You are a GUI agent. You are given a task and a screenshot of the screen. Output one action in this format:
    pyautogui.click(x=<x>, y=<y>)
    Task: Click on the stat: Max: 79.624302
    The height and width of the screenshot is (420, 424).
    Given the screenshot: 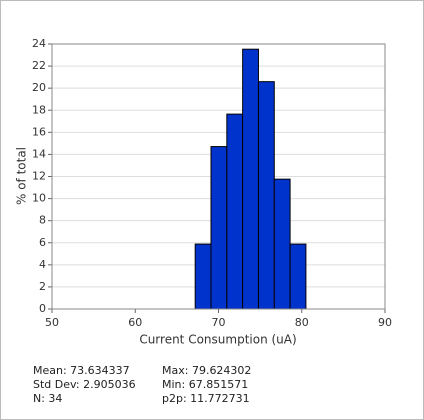 What is the action you would take?
    pyautogui.click(x=207, y=370)
    